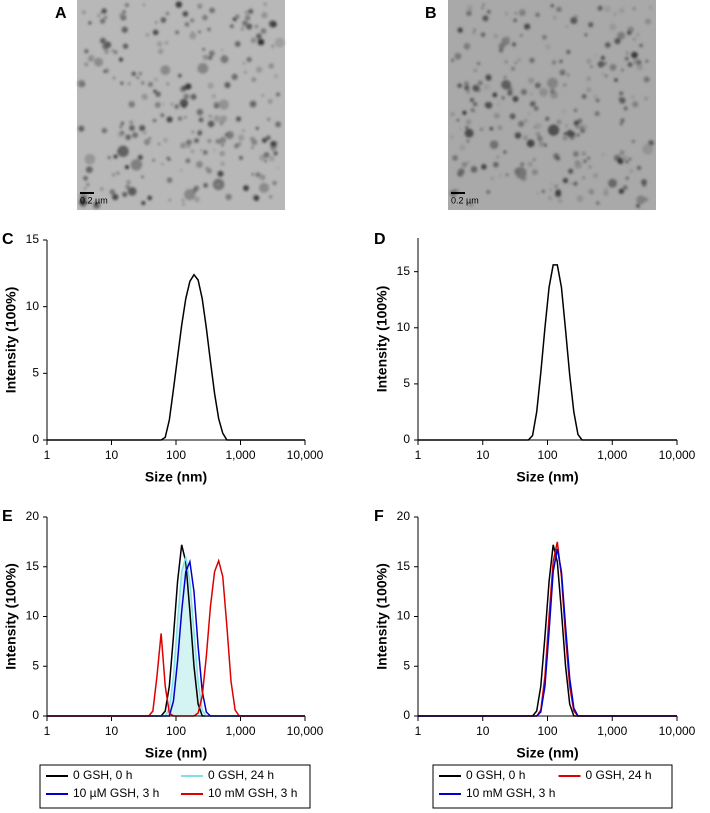 The height and width of the screenshot is (813, 710). What do you see at coordinates (181, 105) in the screenshot?
I see `micrograph-texture` at bounding box center [181, 105].